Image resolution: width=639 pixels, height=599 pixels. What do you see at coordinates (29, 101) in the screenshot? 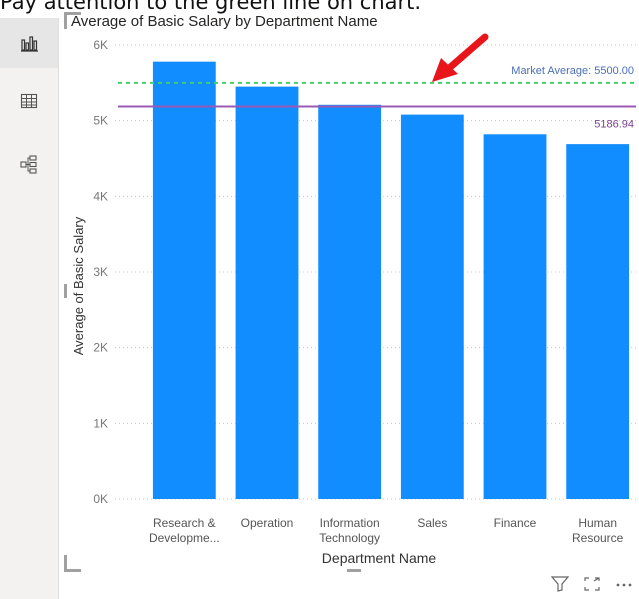
I see `table-icon` at bounding box center [29, 101].